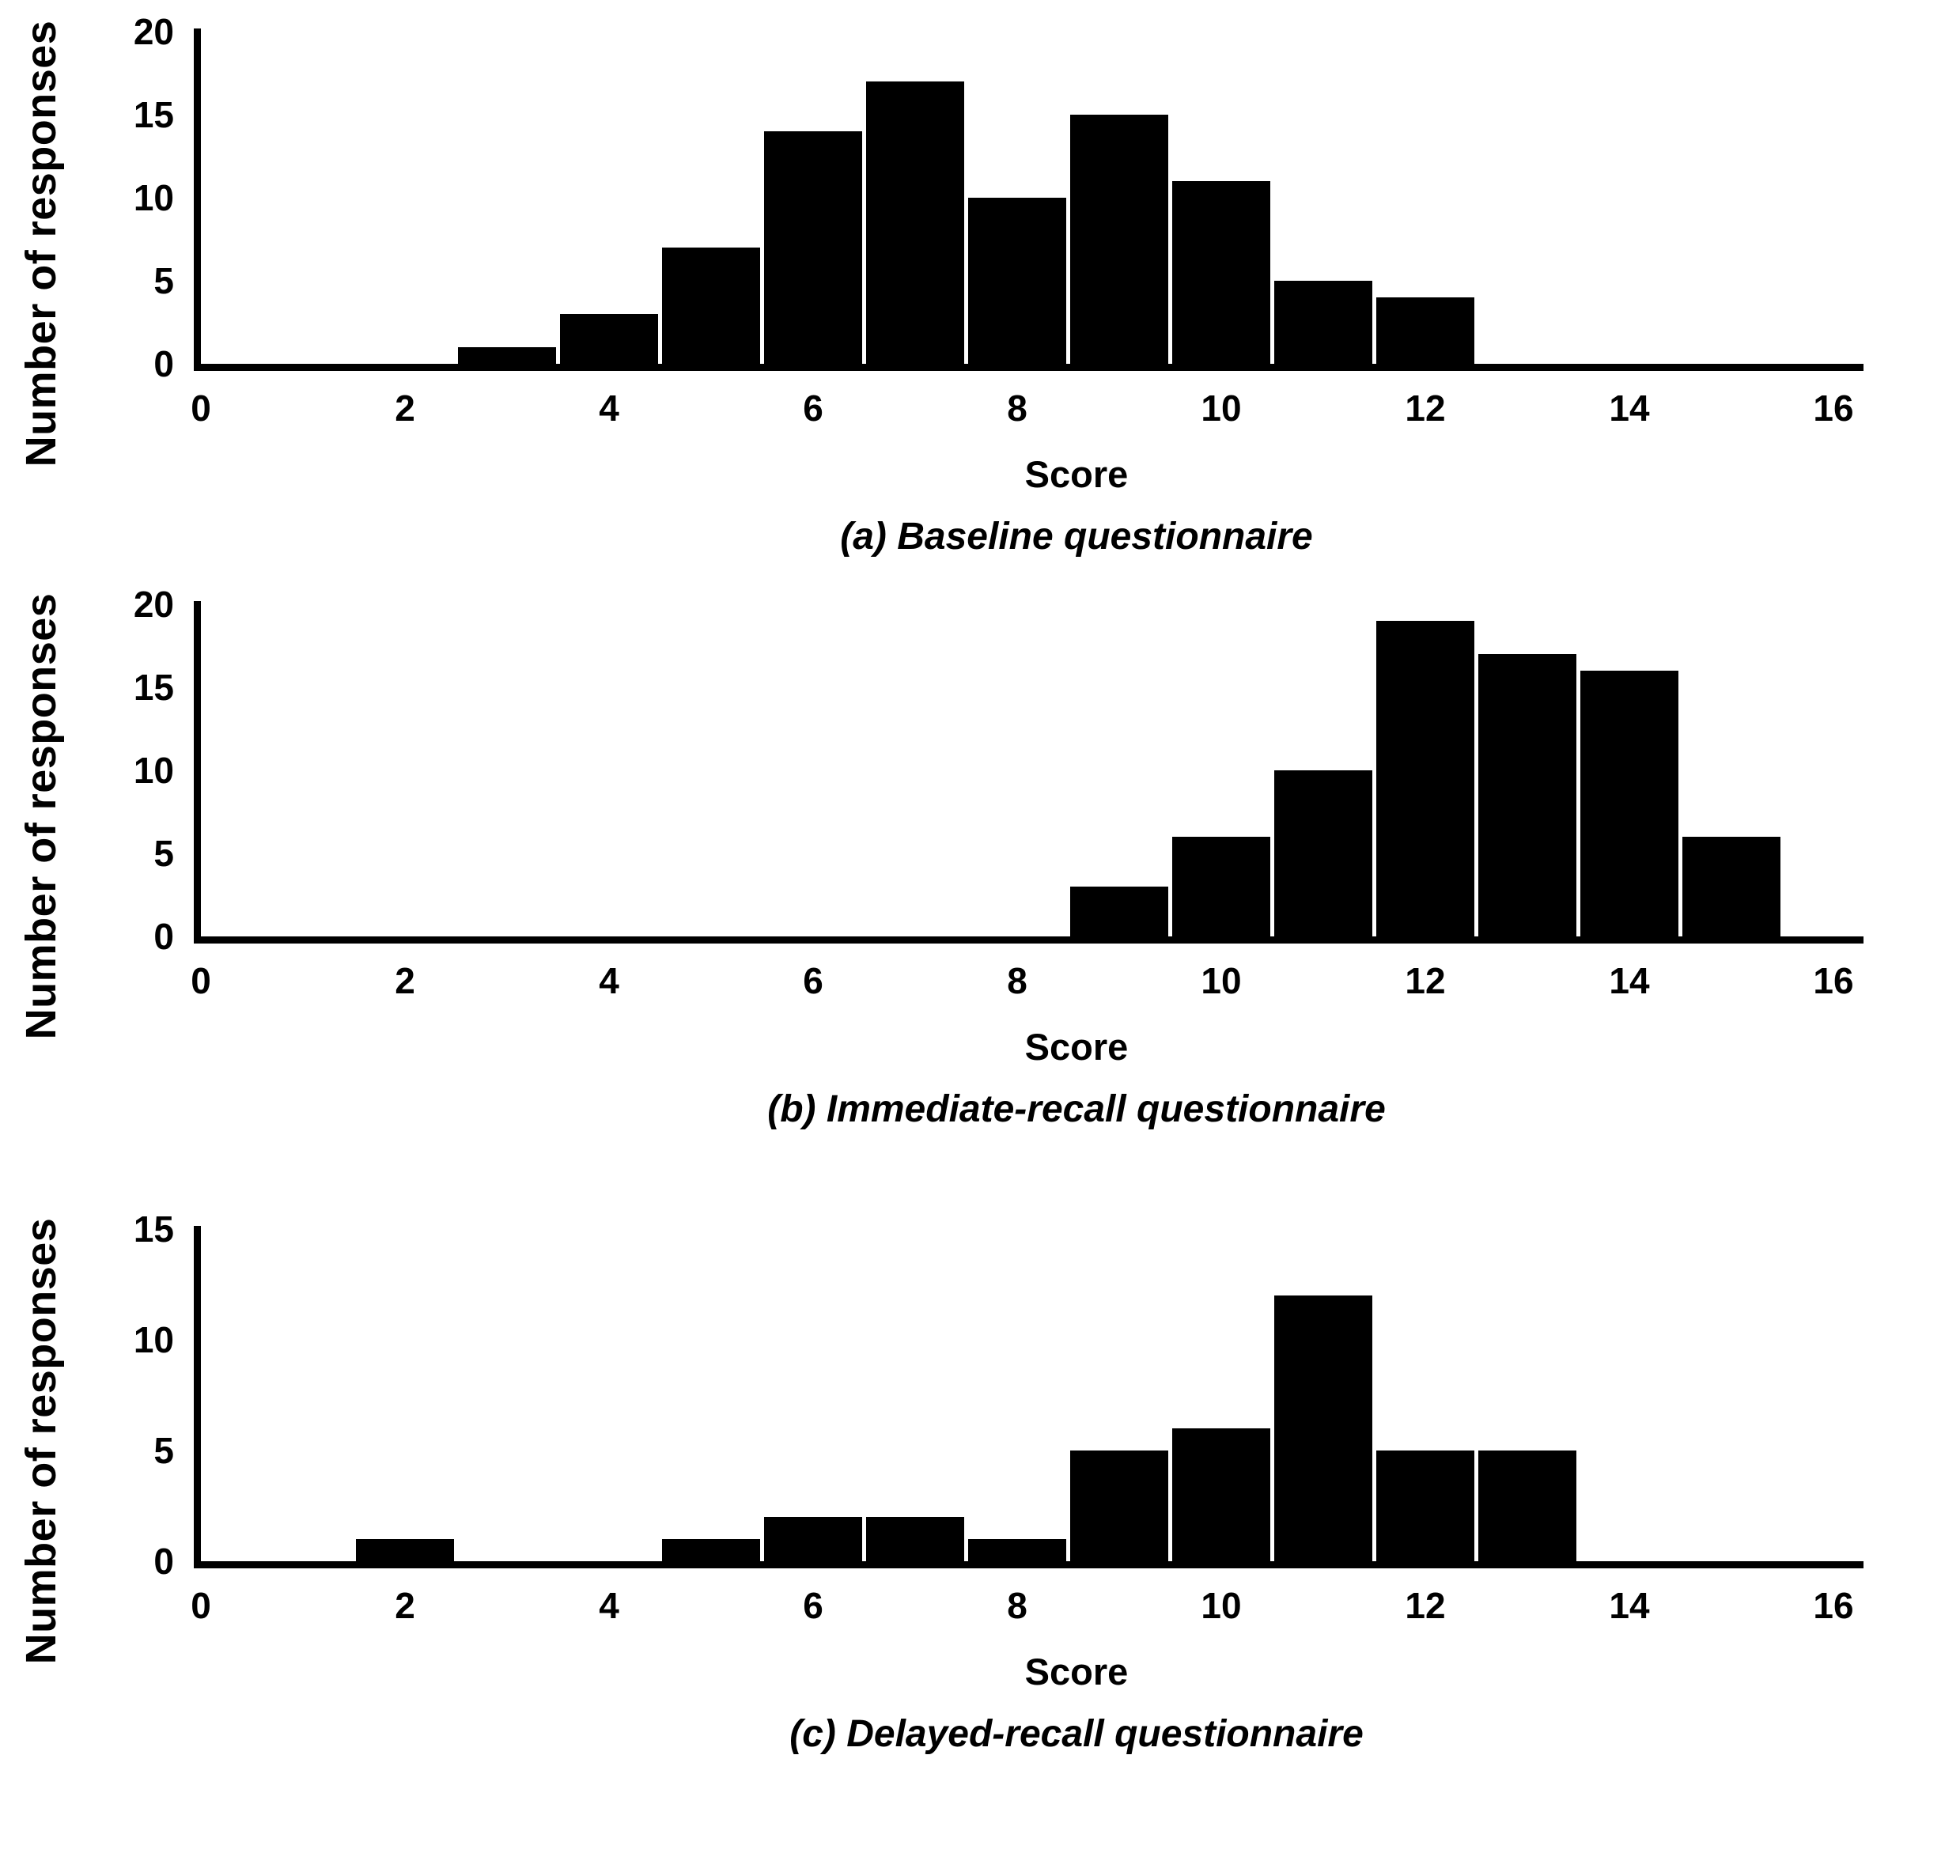 This screenshot has height=1876, width=1960. I want to click on chart-a-ylabel-column: Number of responses, so click(41, 282).